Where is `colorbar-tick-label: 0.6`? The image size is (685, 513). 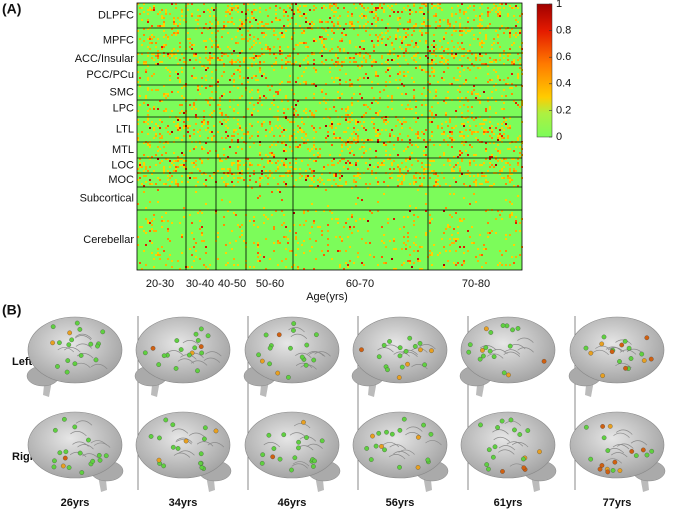
colorbar-tick-label: 0.6 is located at coordinates (563, 57).